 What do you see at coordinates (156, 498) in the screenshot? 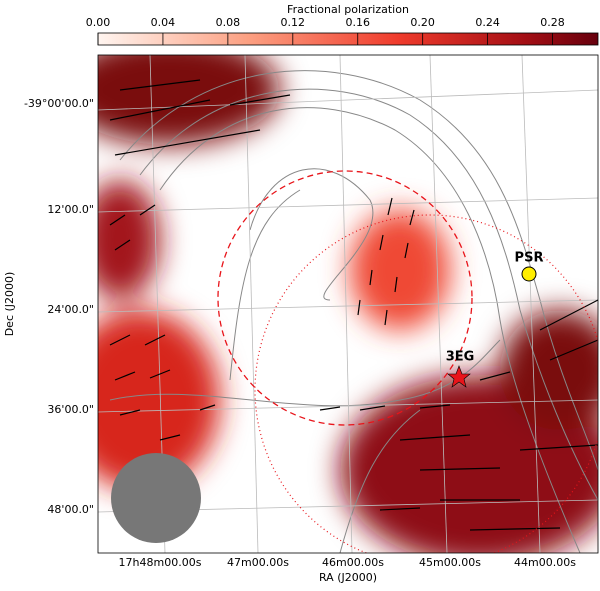
I see `beam` at bounding box center [156, 498].